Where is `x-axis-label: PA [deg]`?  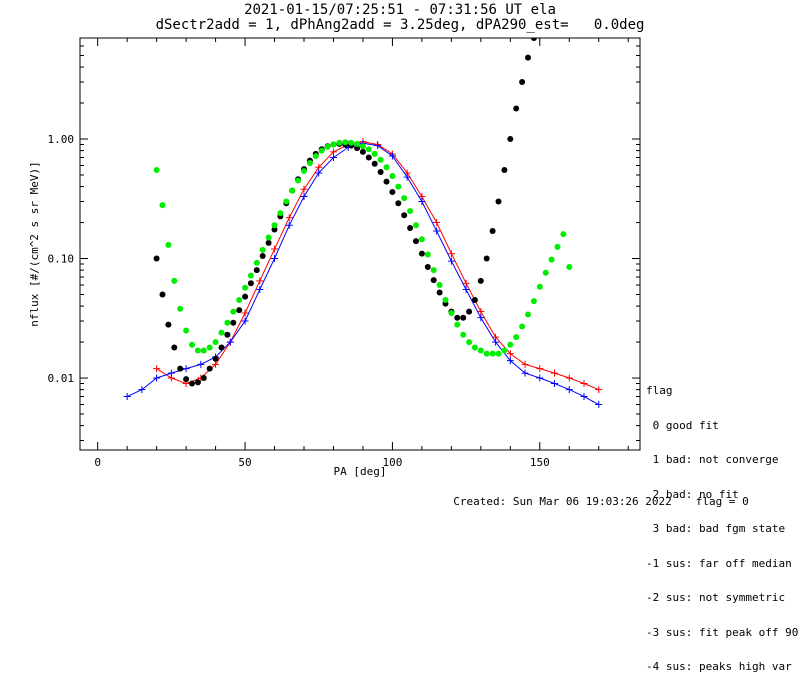
x-axis-label: PA [deg] is located at coordinates (360, 471).